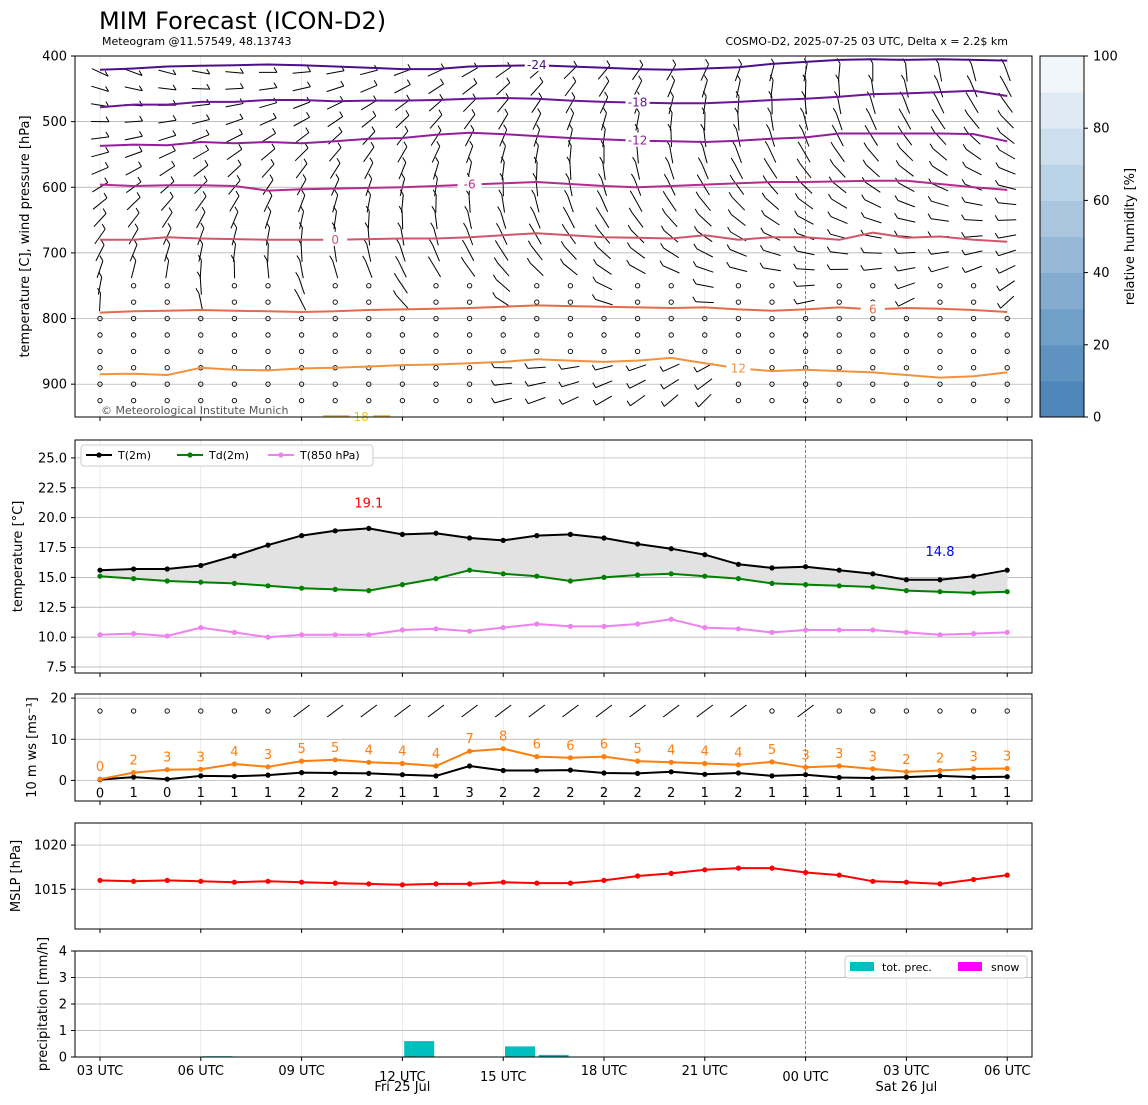 The height and width of the screenshot is (1105, 1148). Describe the element at coordinates (133, 761) in the screenshot. I see `gust-value-label: 2` at that location.